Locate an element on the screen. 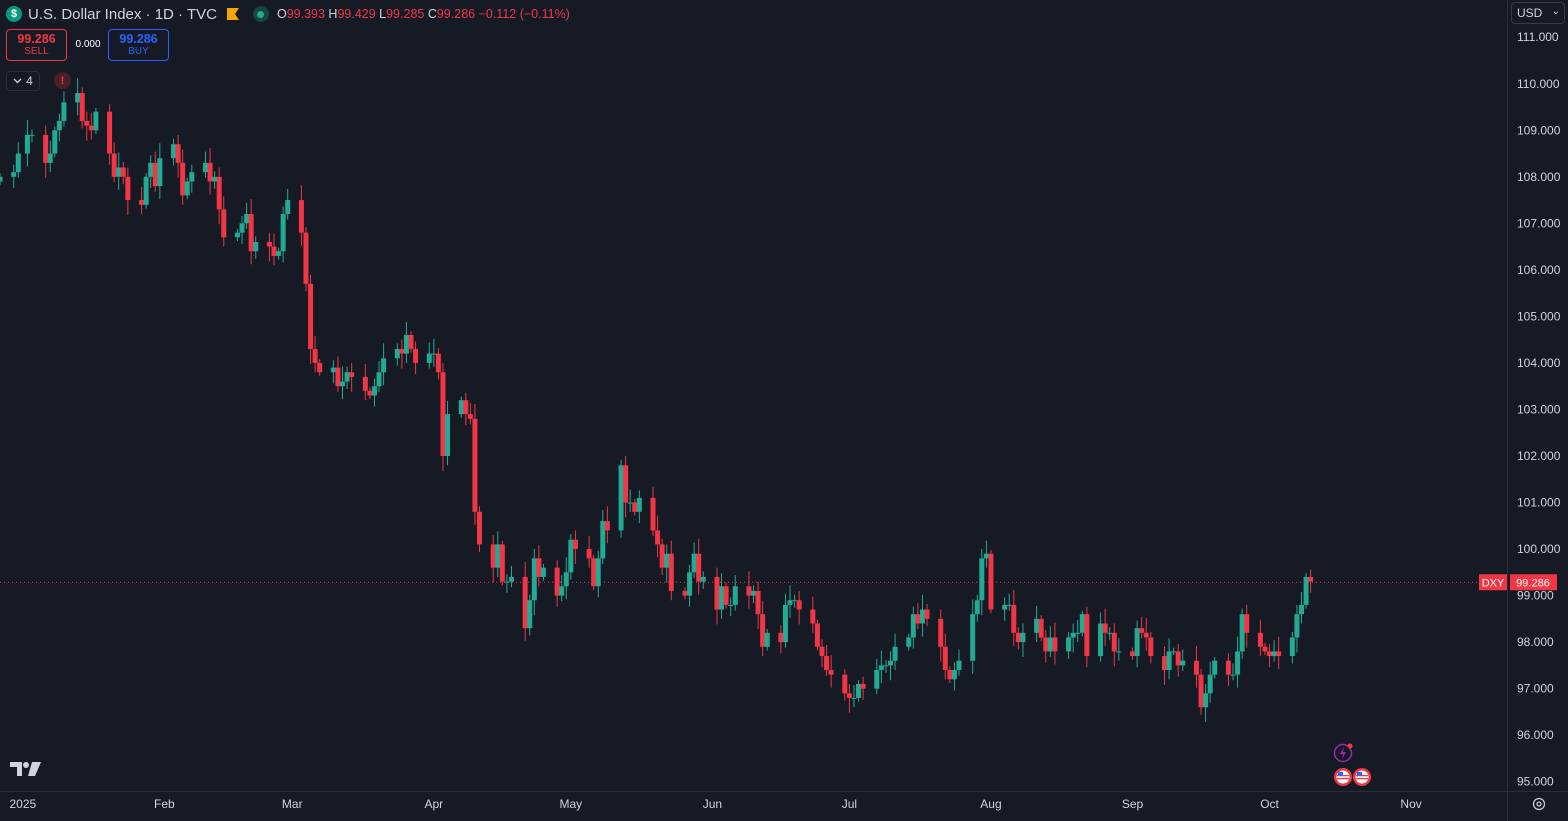 The height and width of the screenshot is (821, 1568). currency-select: USD ⌄ is located at coordinates (1538, 13).